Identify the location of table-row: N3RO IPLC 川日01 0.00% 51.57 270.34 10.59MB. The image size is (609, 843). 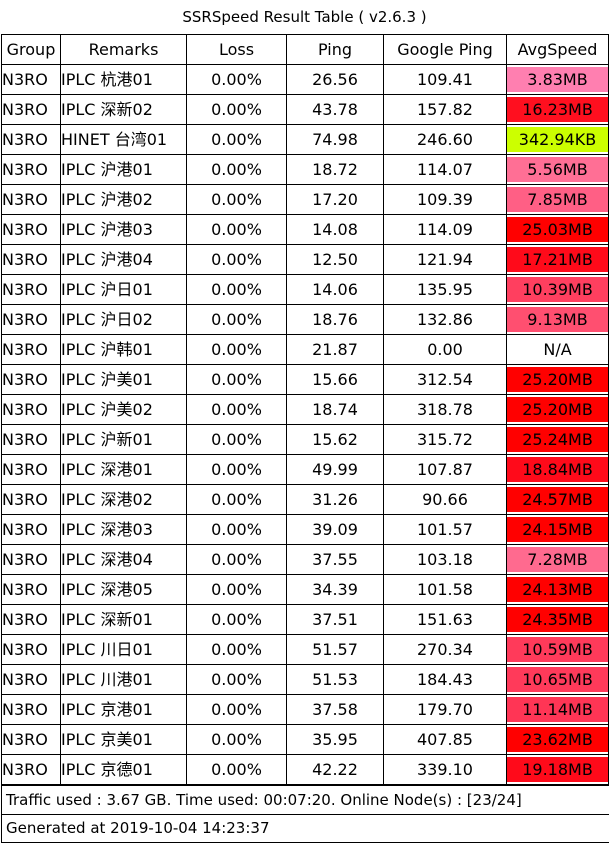
(305, 649).